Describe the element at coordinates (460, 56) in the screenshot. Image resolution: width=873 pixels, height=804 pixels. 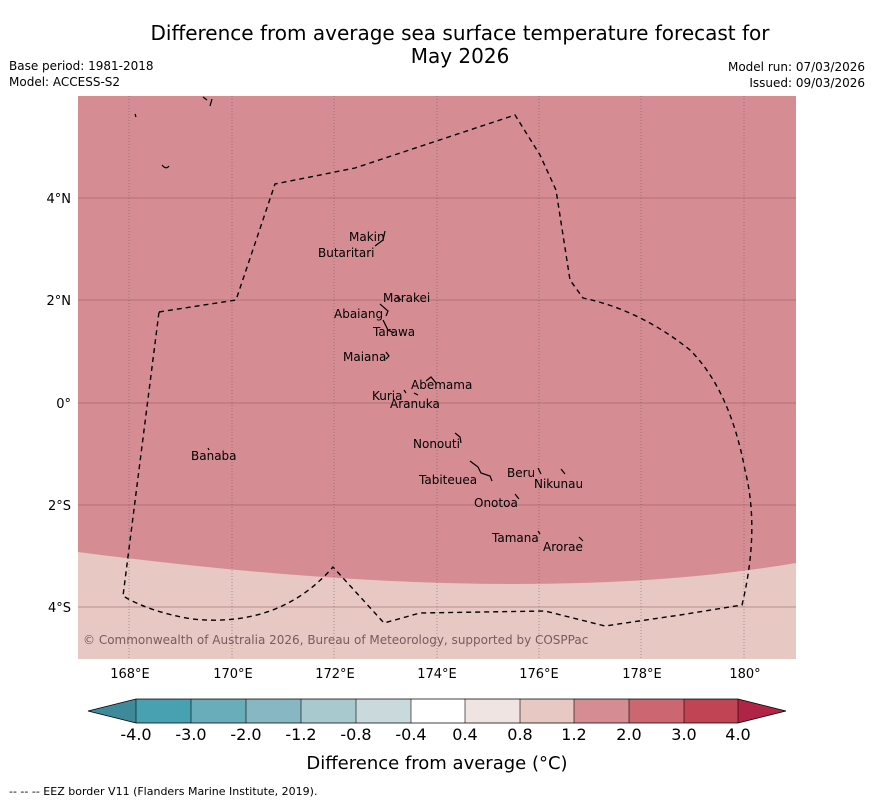
I see `title-line-2: May 2026` at that location.